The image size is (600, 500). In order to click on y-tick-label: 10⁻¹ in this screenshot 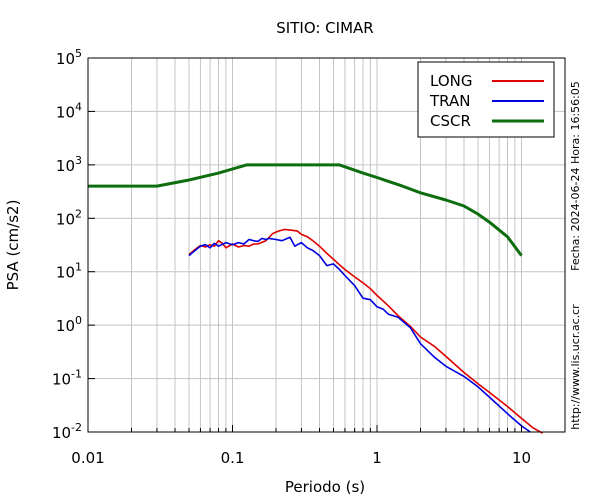, I will do `click(67, 378)`.